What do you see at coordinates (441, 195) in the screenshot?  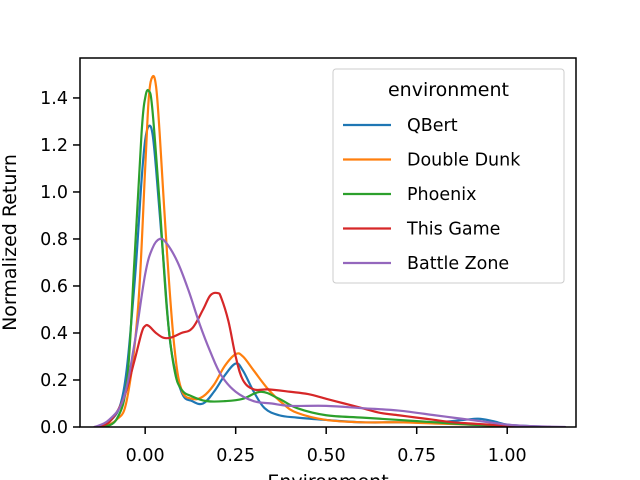 I see `legend-label-phoenix: Phoenix` at bounding box center [441, 195].